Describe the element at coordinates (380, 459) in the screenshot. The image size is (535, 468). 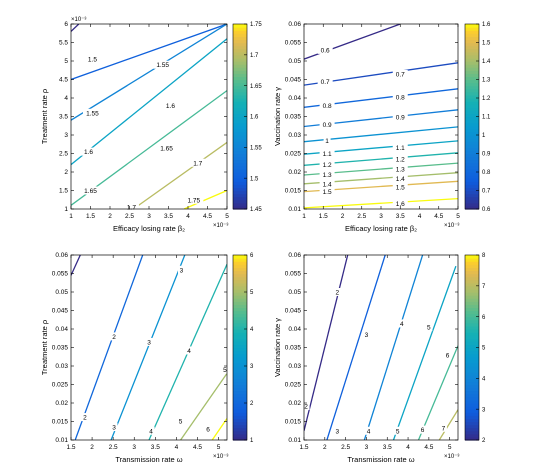
I see `x-axis-label: Transmission rate ω` at that location.